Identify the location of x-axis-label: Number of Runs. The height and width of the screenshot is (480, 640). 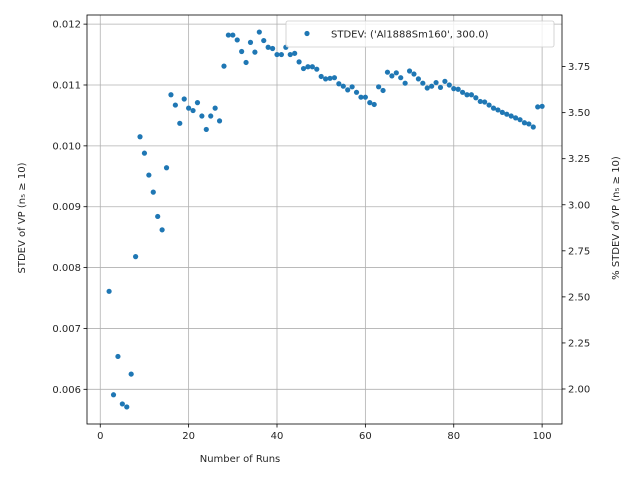
(240, 459).